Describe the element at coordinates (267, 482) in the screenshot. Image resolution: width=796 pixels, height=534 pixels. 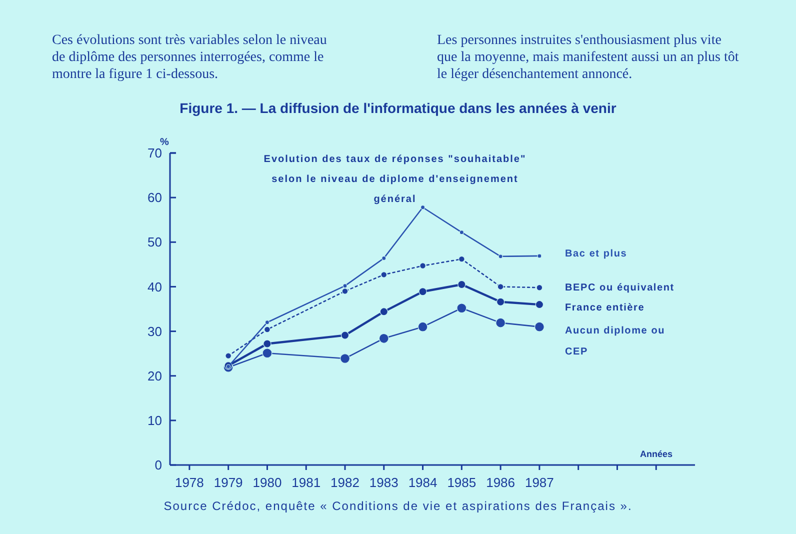
I see `x-tick-label: 1980` at that location.